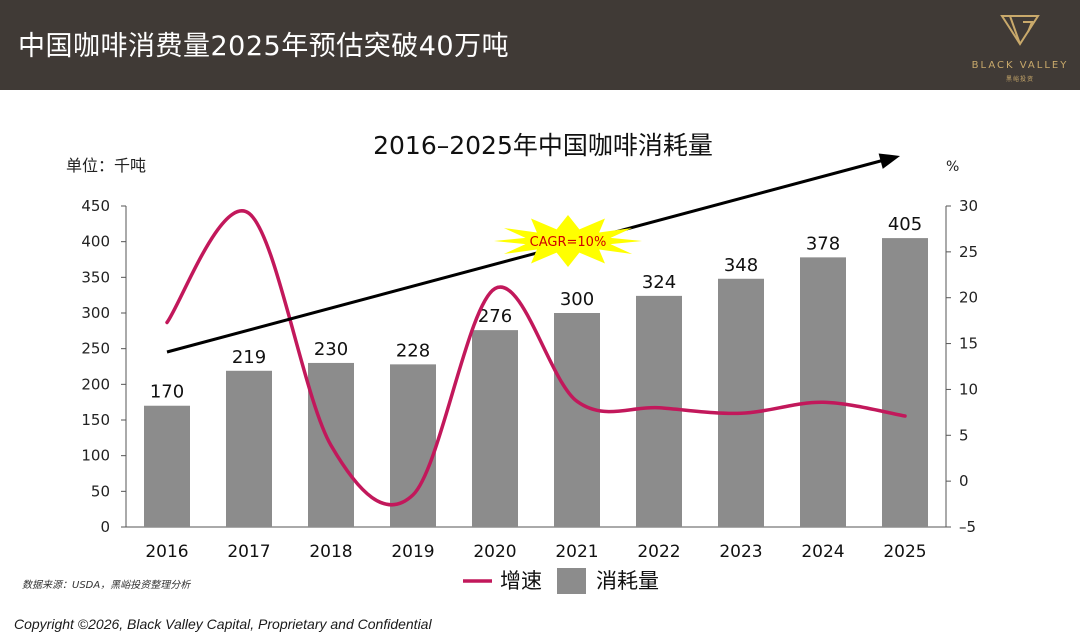  What do you see at coordinates (95, 456) in the screenshot?
I see `left-tick-label: 100` at bounding box center [95, 456].